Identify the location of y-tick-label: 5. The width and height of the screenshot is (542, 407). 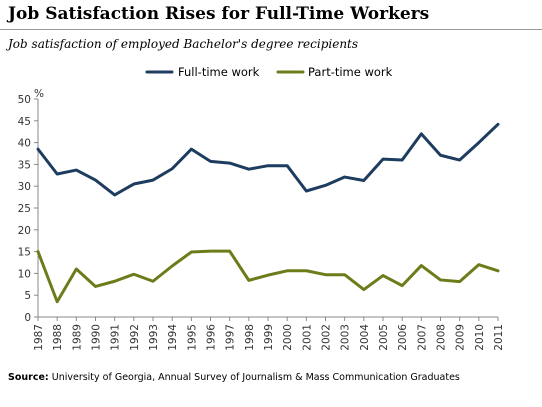
(27, 296).